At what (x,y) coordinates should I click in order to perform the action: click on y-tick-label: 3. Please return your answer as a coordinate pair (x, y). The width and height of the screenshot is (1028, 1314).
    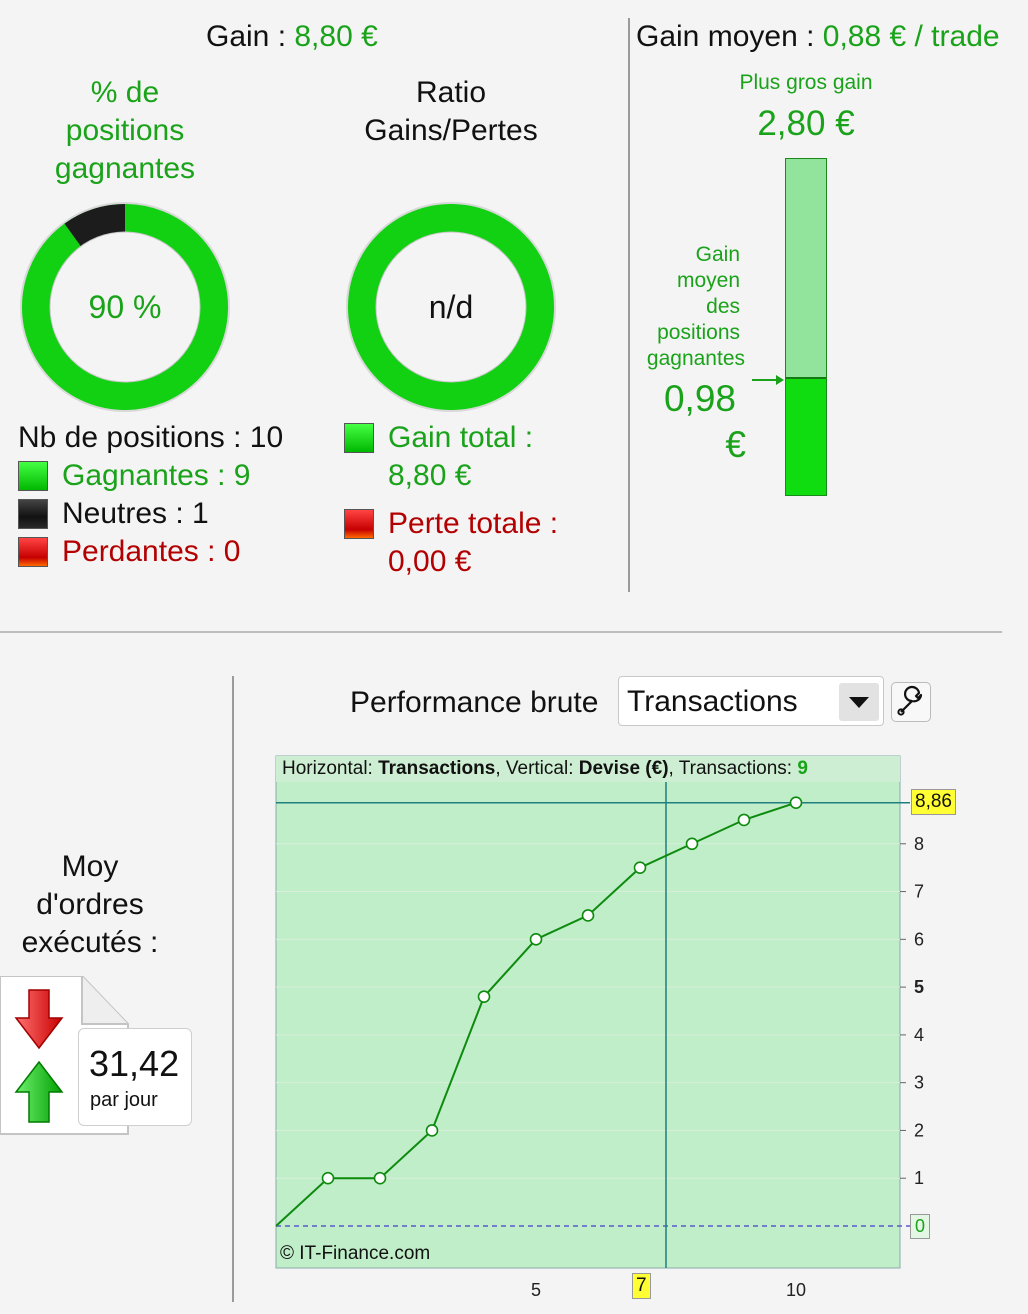
    Looking at the image, I should click on (919, 1083).